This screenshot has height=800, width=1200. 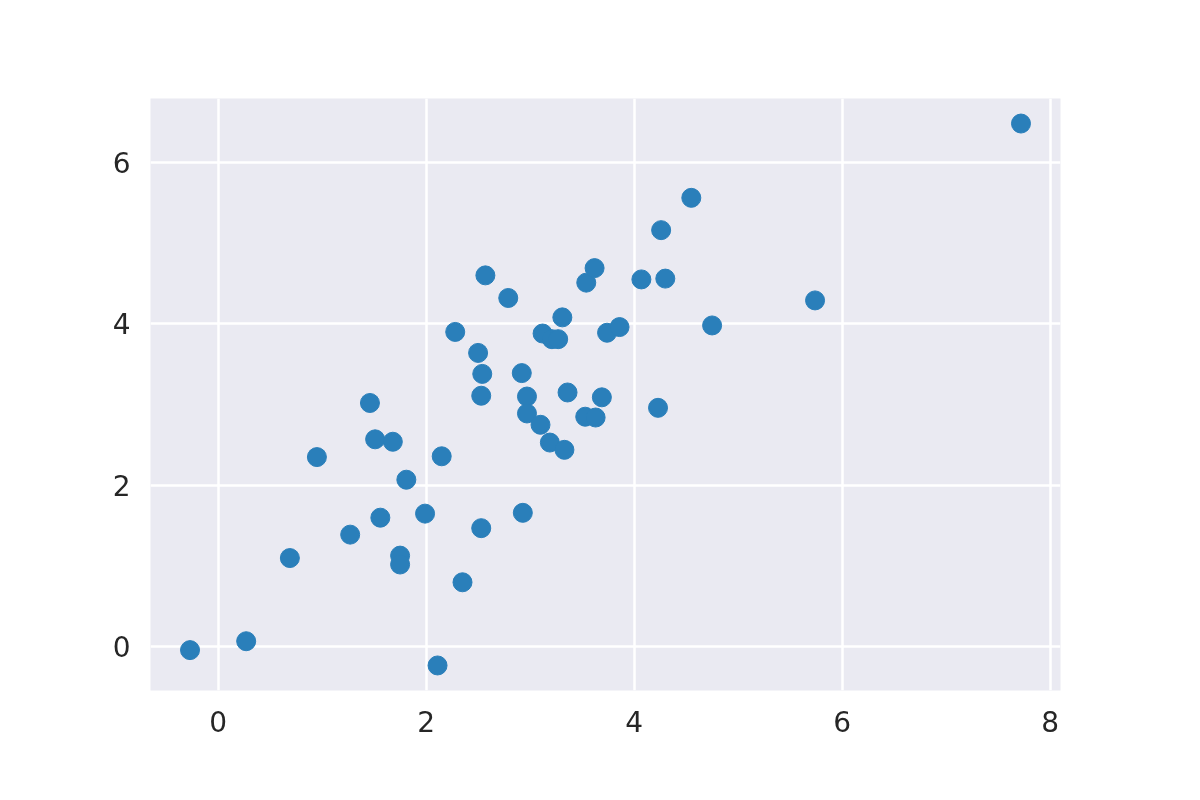 I want to click on y-tick-label: 2, so click(x=121, y=486).